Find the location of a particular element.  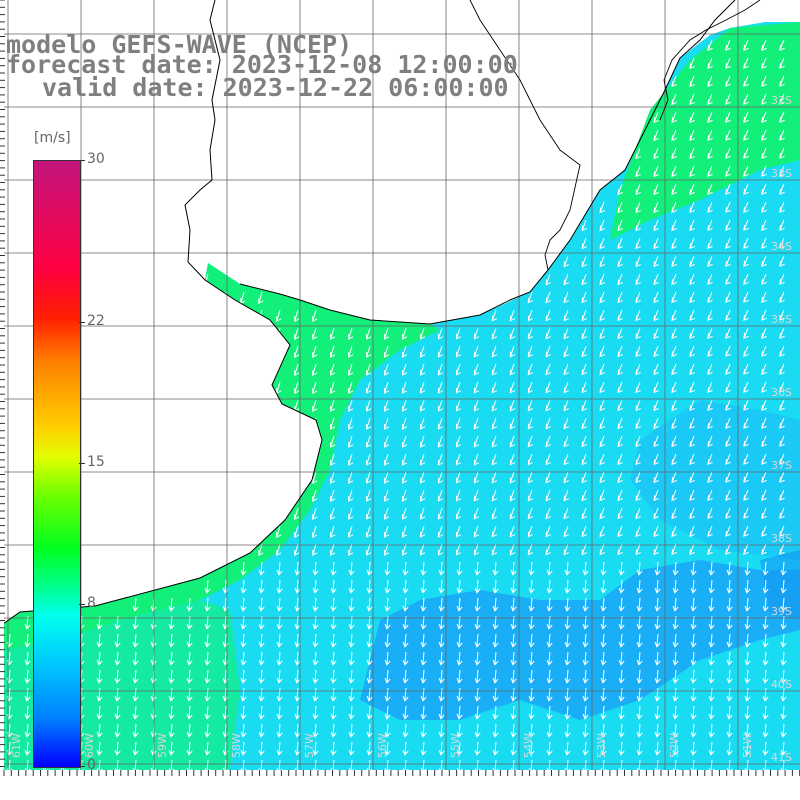

lon-label: 57W is located at coordinates (309, 745).